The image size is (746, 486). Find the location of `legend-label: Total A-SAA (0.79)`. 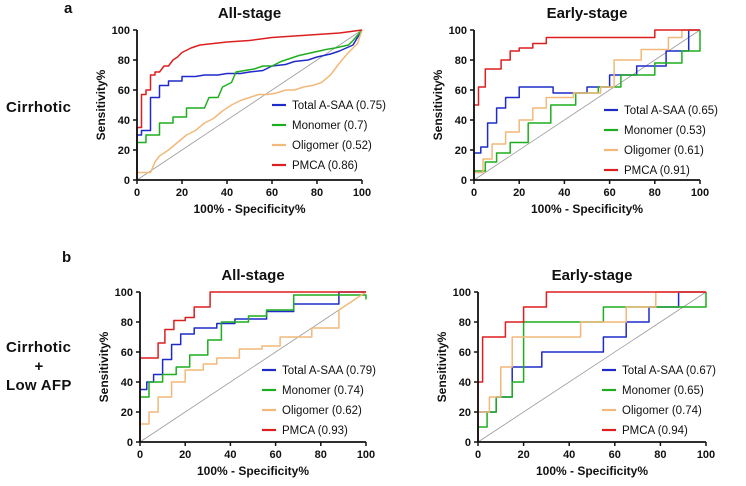

legend-label: Total A-SAA (0.79) is located at coordinates (329, 371).